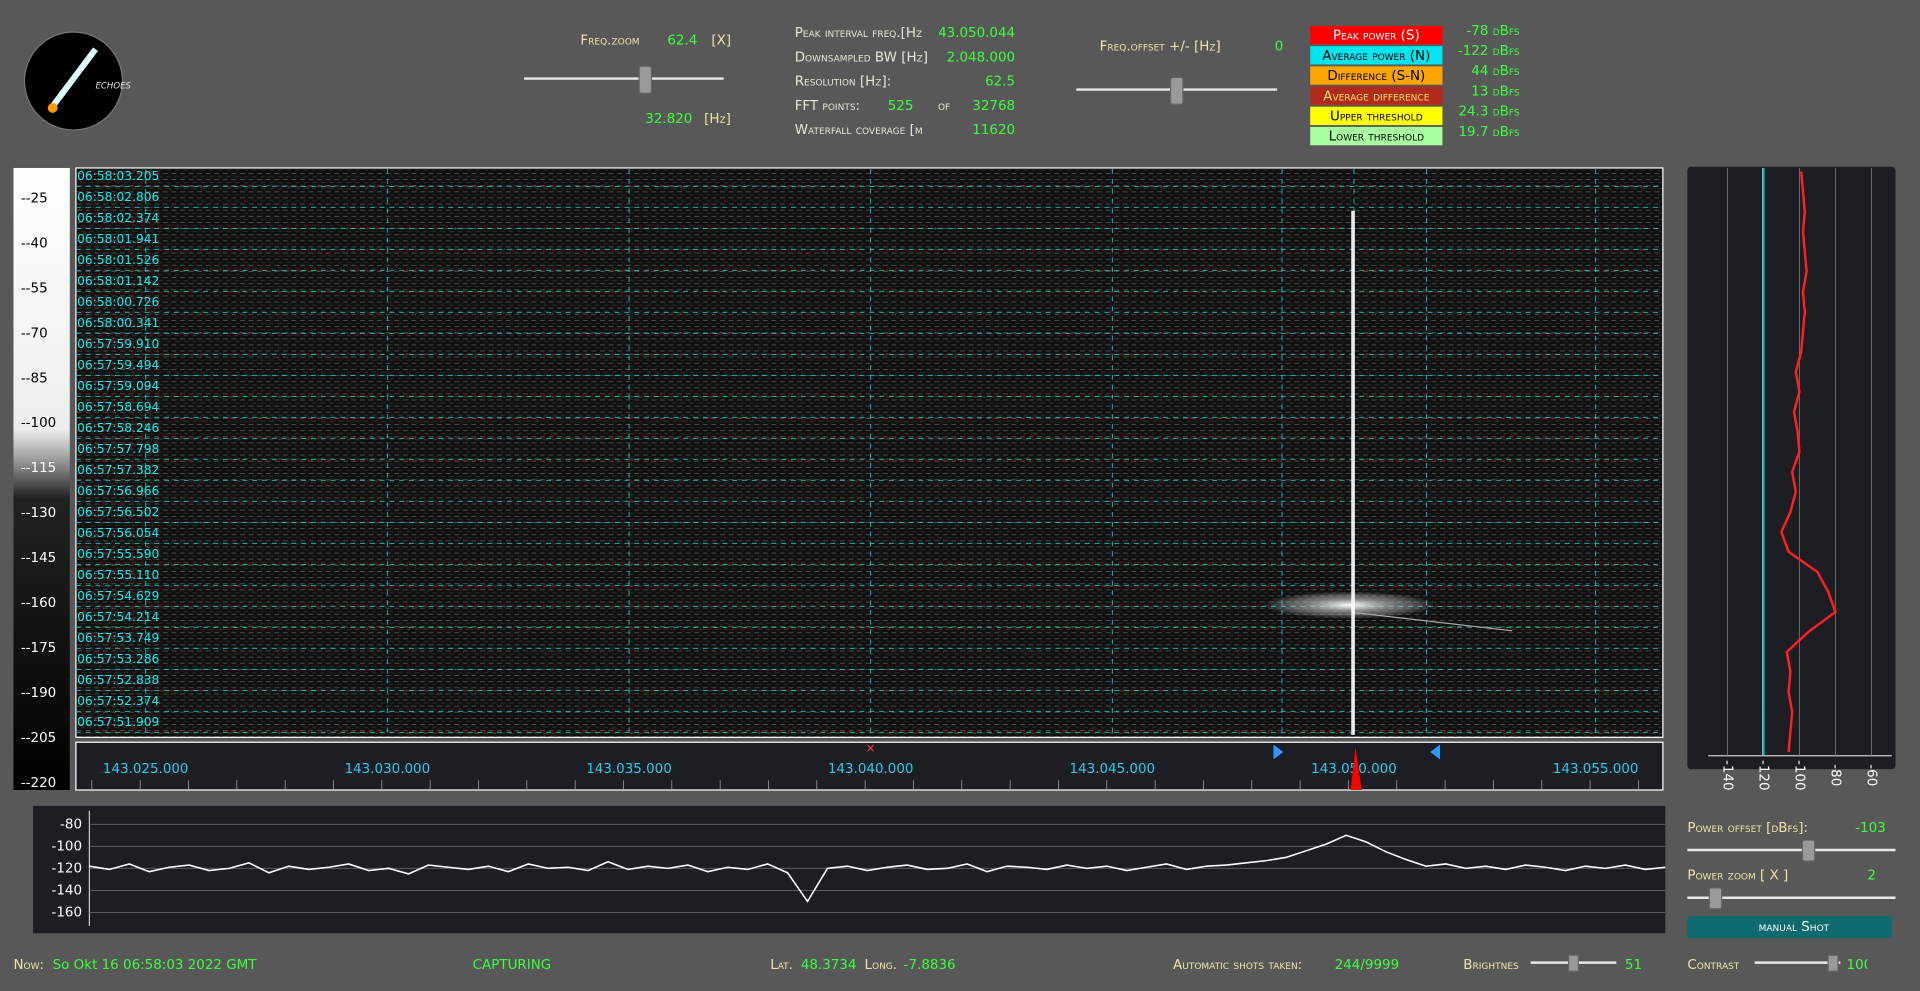 Image resolution: width=1920 pixels, height=991 pixels. Describe the element at coordinates (118, 365) in the screenshot. I see `timestamp: 06:57:59.494` at that location.